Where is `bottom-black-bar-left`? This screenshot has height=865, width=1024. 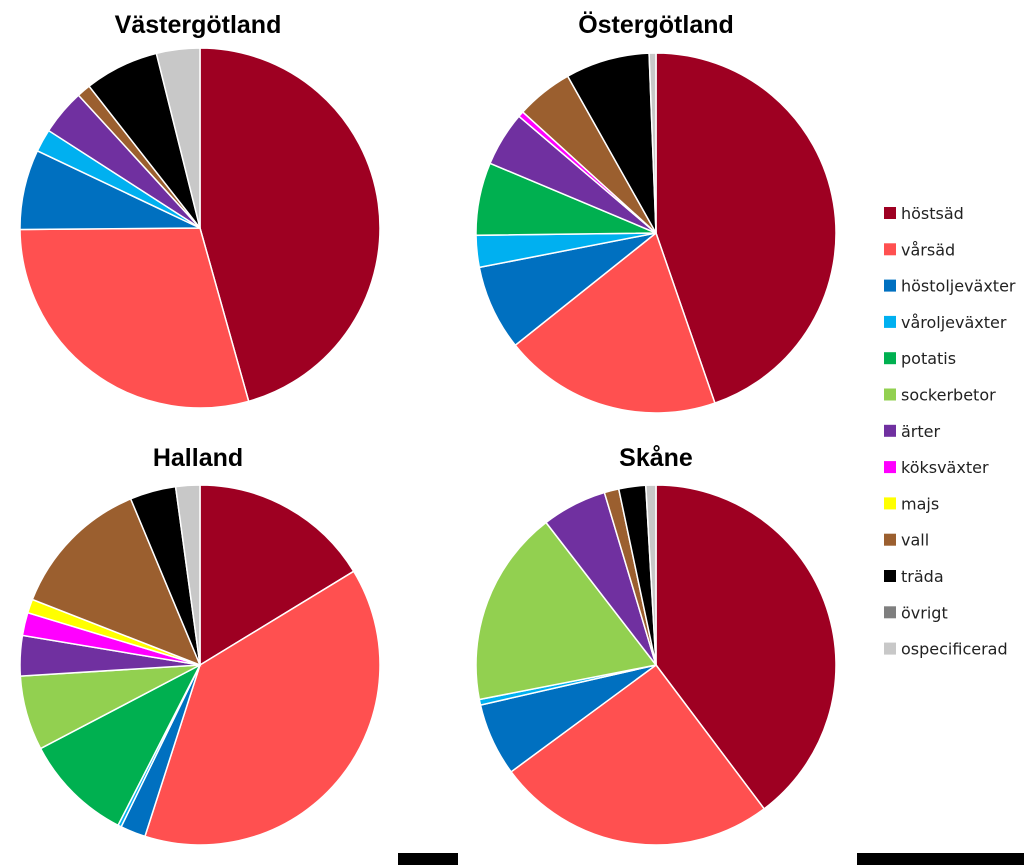
bottom-black-bar-left is located at coordinates (428, 859).